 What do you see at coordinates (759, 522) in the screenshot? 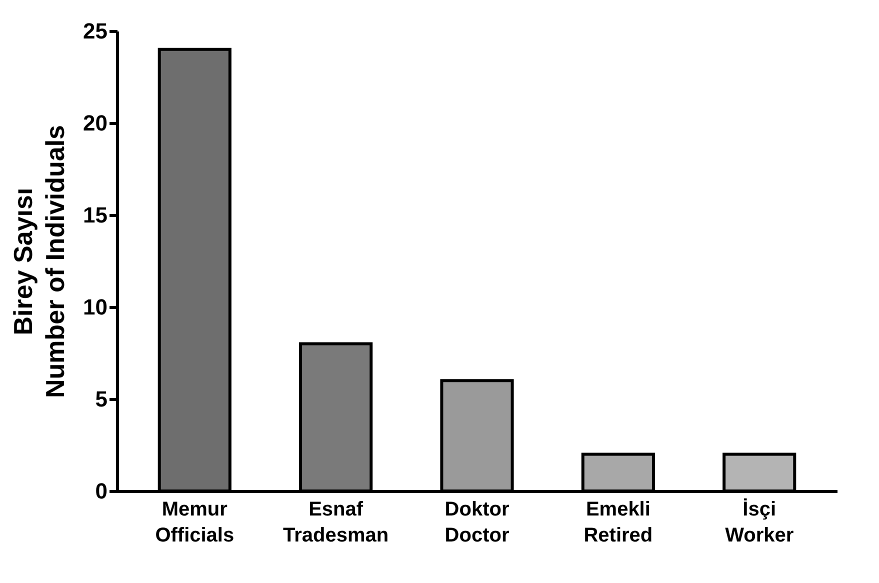
I see `x-tick-label: İsçi Worker` at bounding box center [759, 522].